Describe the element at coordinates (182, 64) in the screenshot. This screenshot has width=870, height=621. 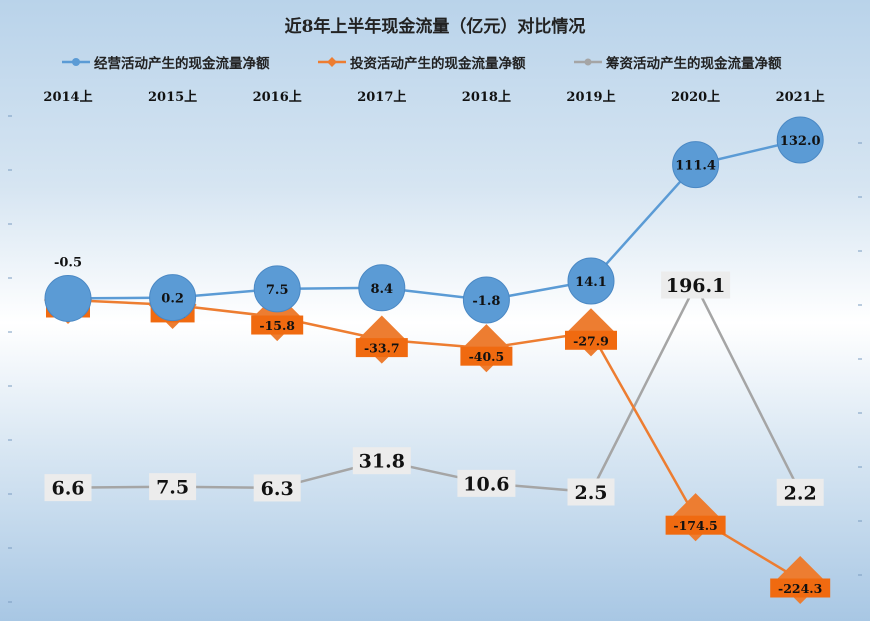
I see `legend-label-operating: 经营活动产生的现金流量净额` at that location.